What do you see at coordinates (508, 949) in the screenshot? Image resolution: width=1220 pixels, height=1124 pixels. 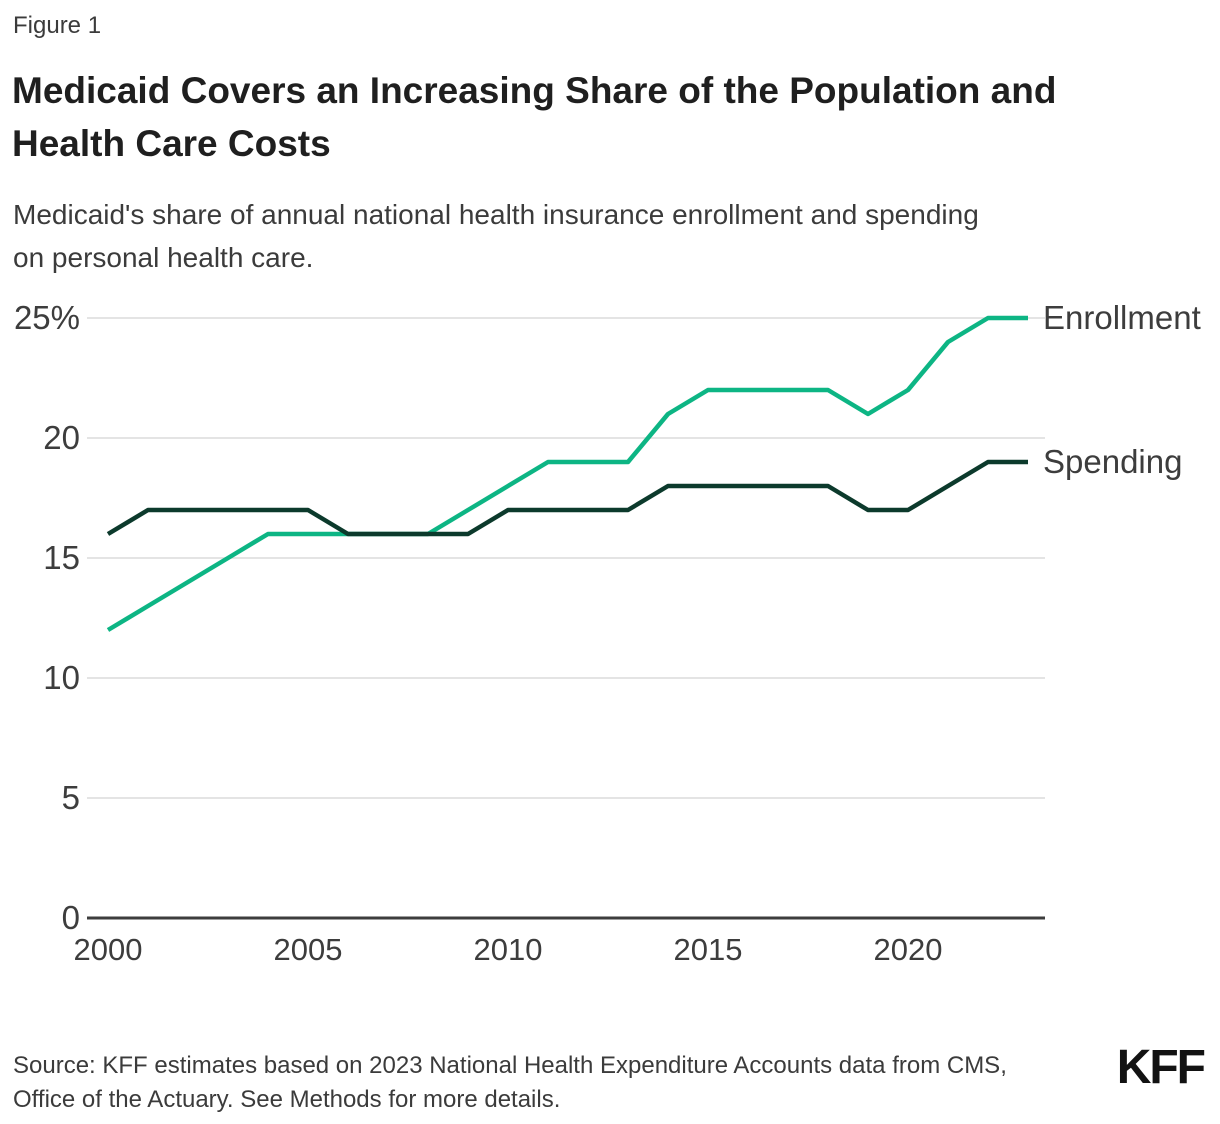 I see `x-tick-label: 2010` at bounding box center [508, 949].